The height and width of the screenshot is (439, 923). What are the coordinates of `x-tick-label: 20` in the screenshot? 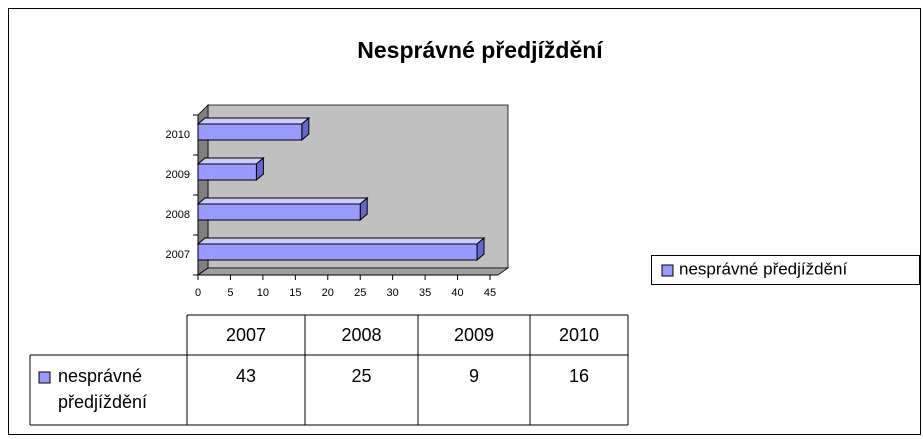 It's located at (328, 293).